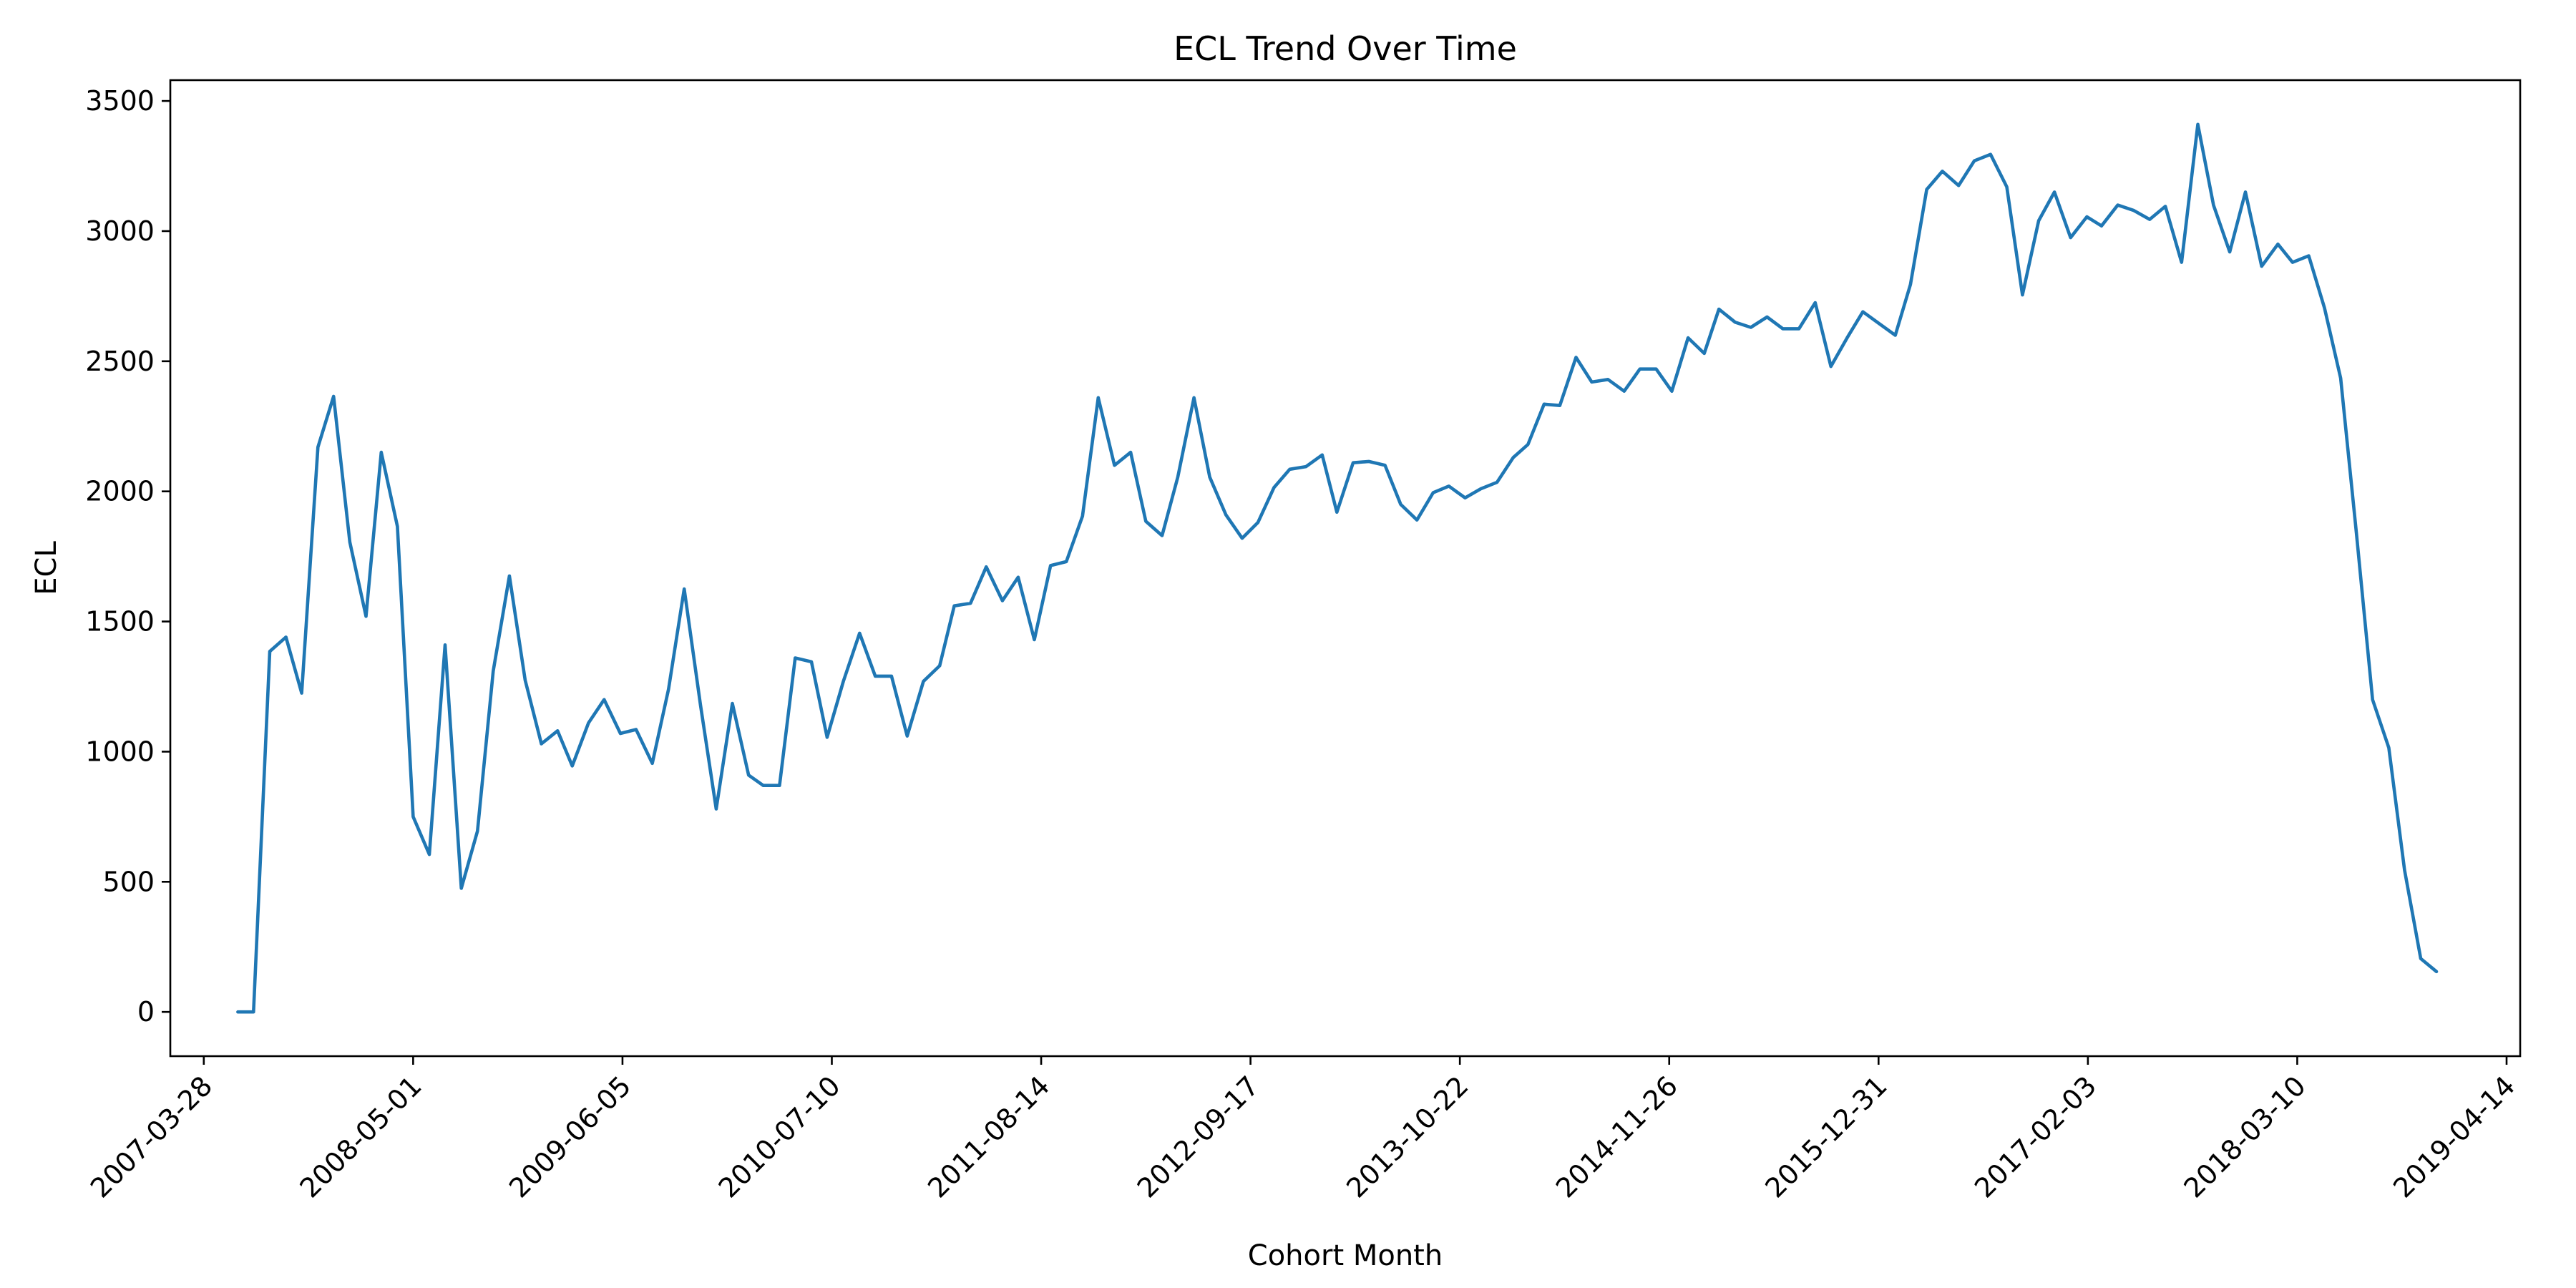  Describe the element at coordinates (360, 1137) in the screenshot. I see `x-tick-label: 2008-05-01` at that location.